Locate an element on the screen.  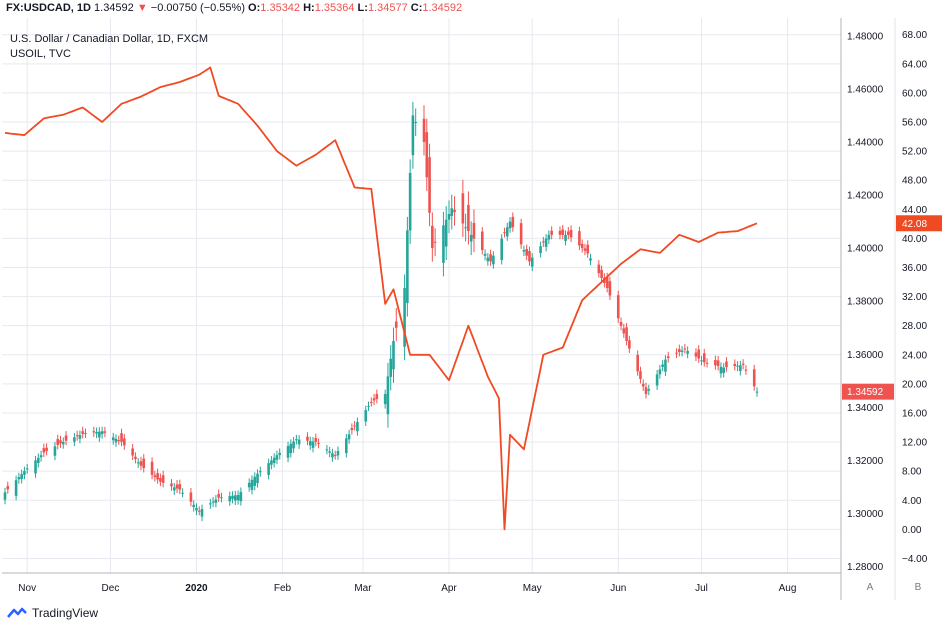
open-label: O: is located at coordinates (254, 8).